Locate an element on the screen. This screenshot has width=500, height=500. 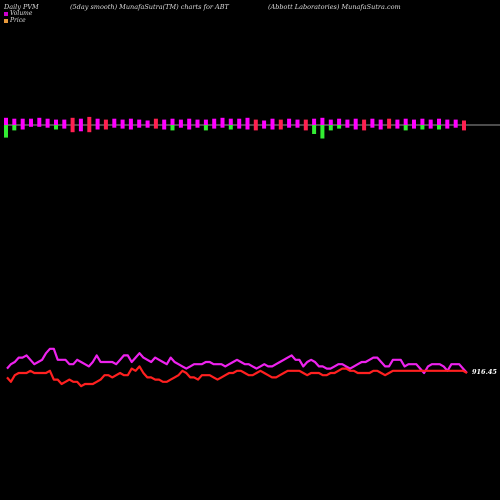
legend-volume: Volume is located at coordinates (18, 13).